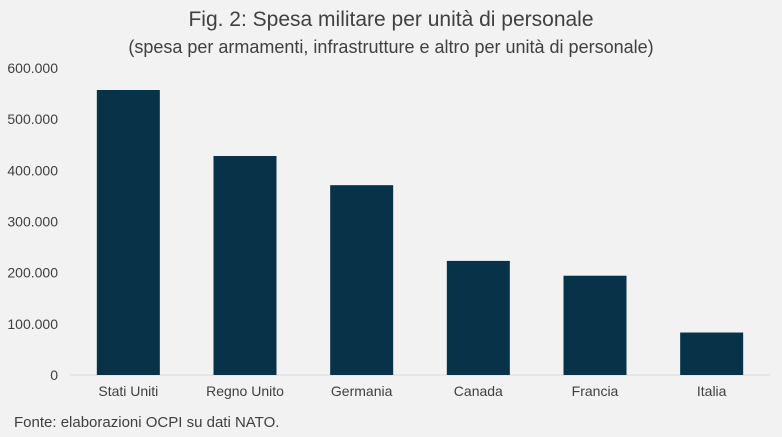 This screenshot has width=782, height=437. Describe the element at coordinates (32, 324) in the screenshot. I see `y-tick-label: 100.000` at that location.